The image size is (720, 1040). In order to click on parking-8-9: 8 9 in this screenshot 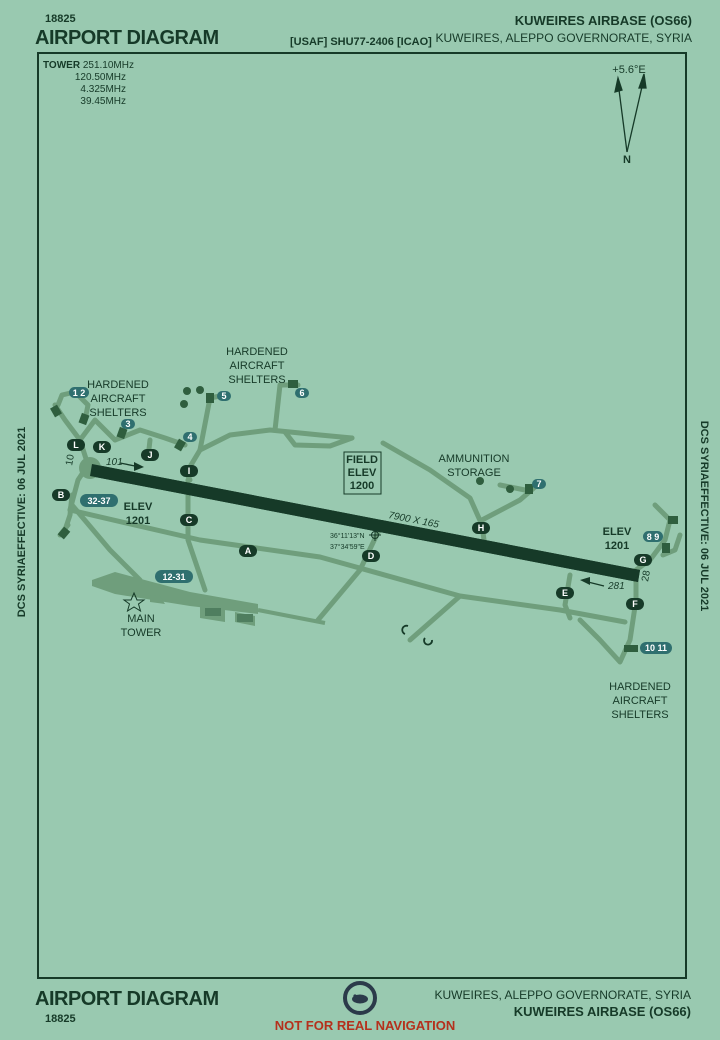, I will do `click(653, 536)`.